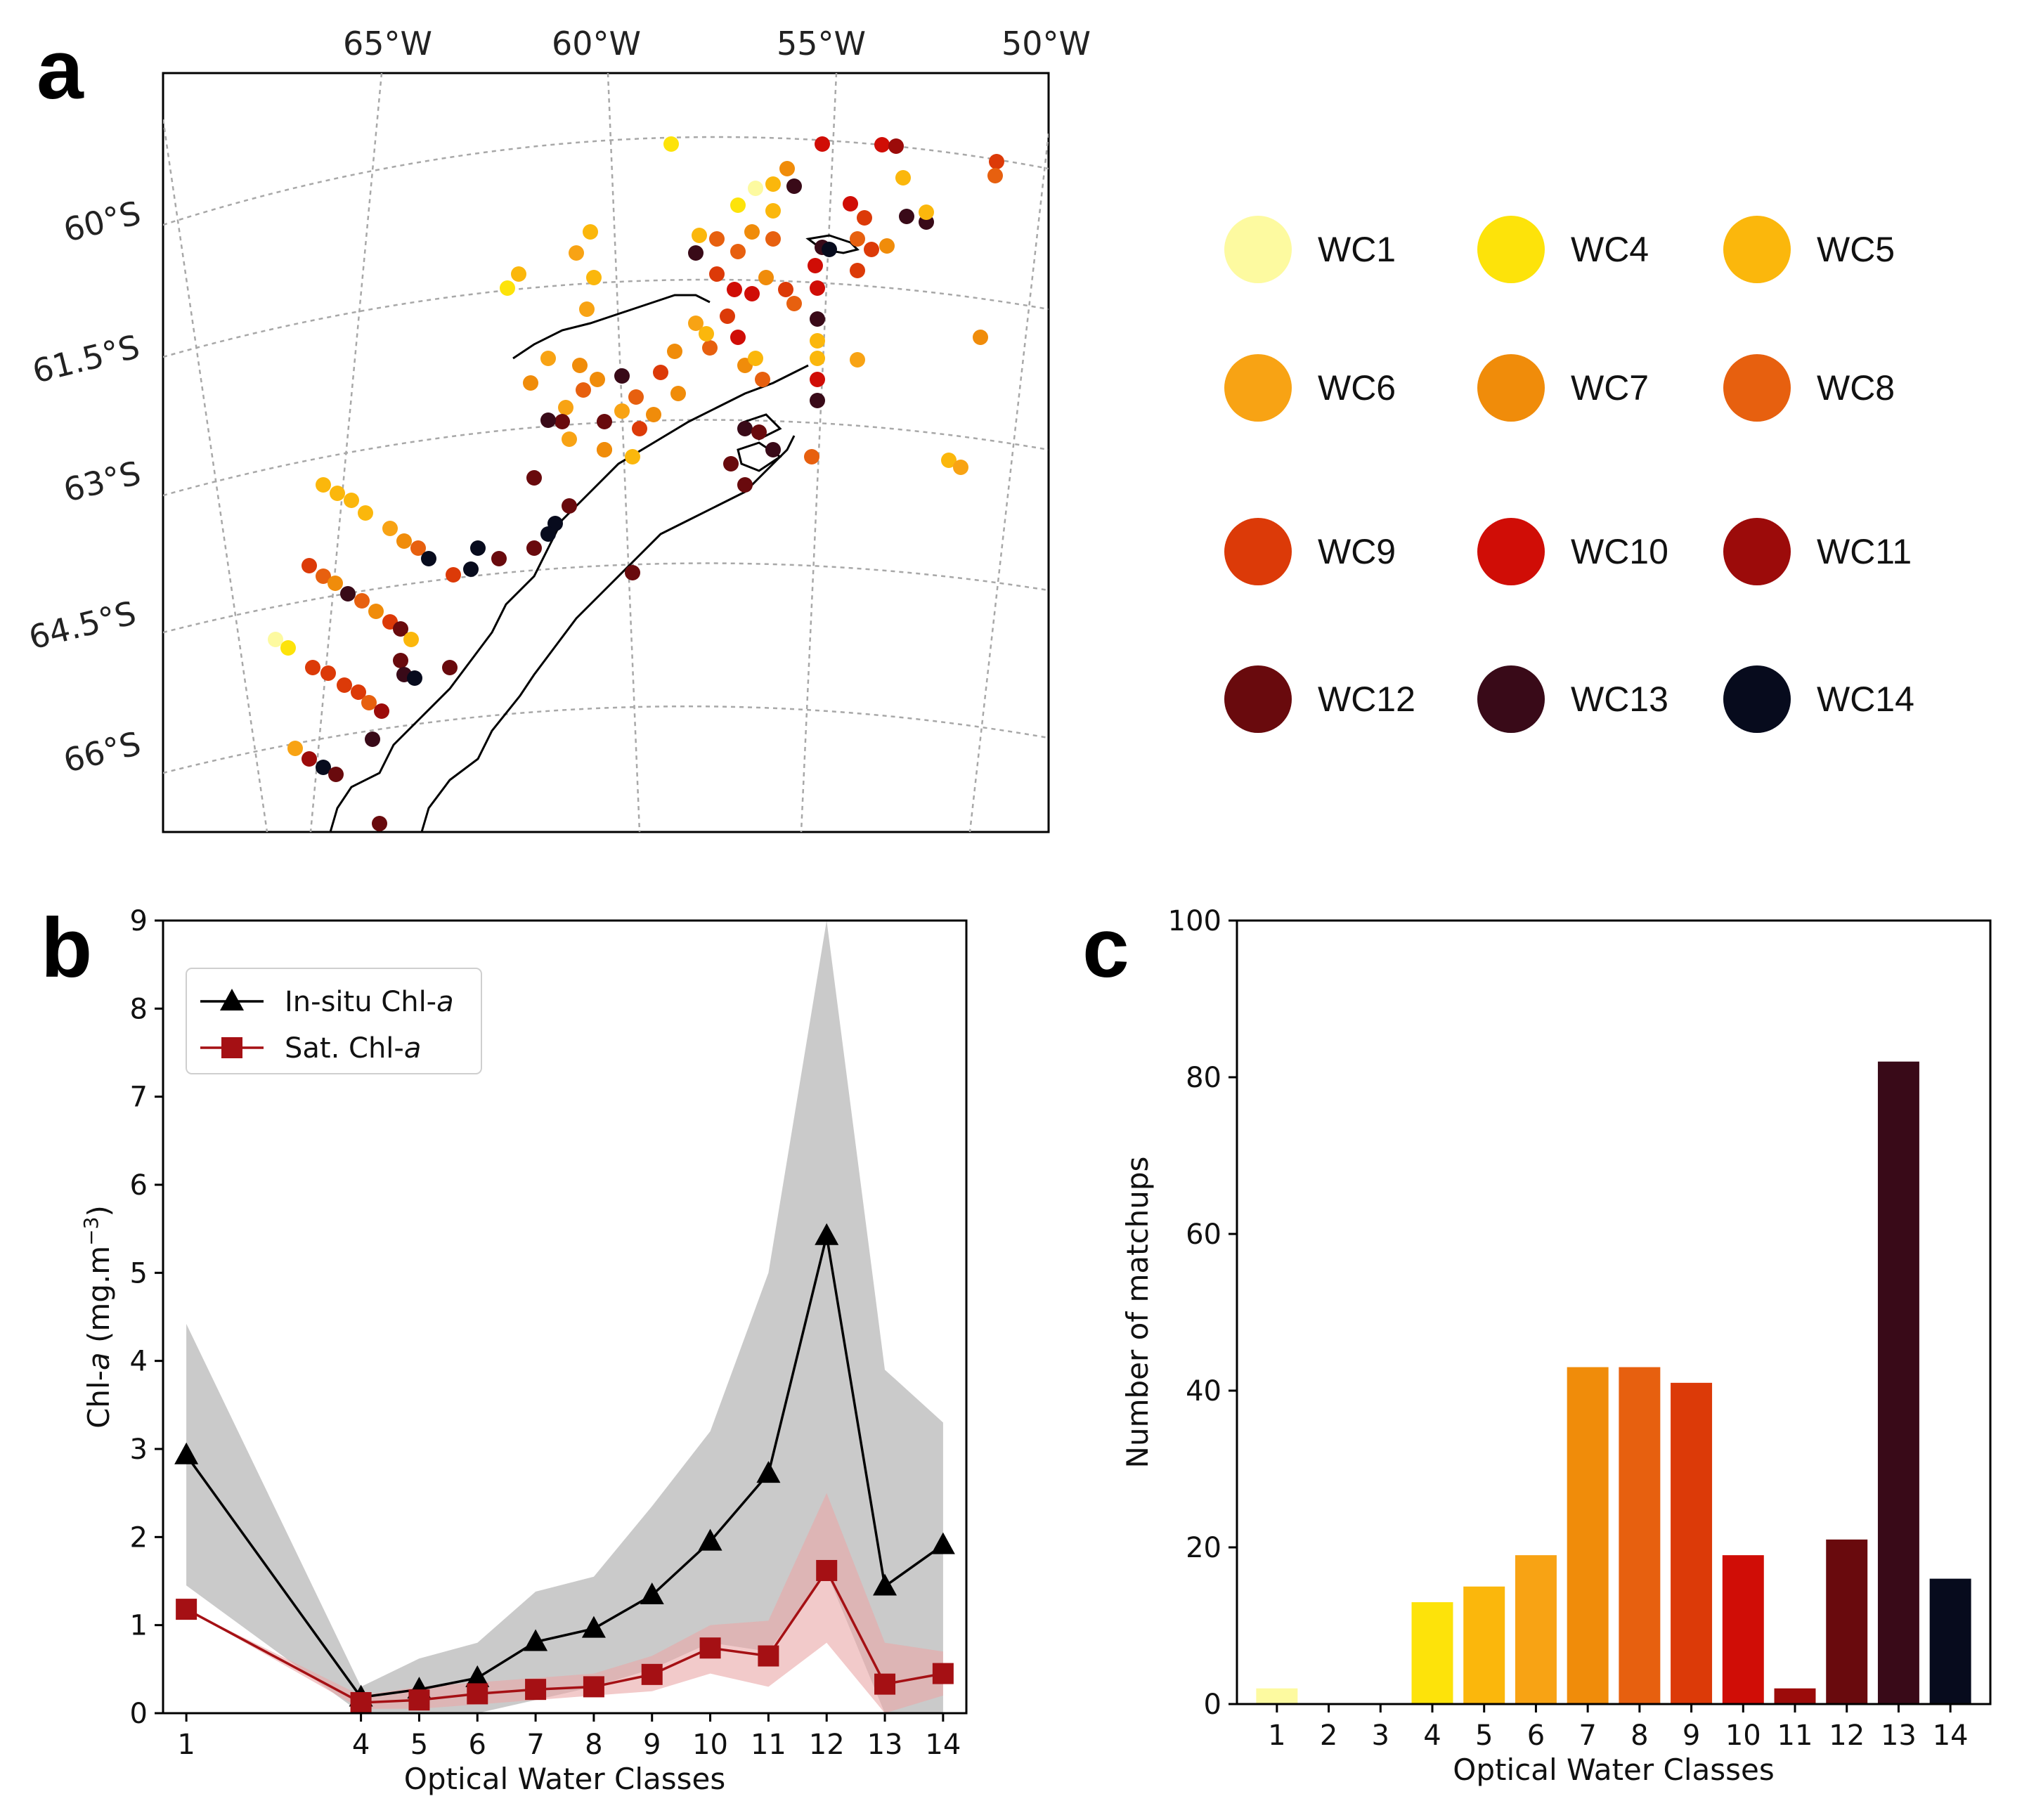 The image size is (2029, 1820). Describe the element at coordinates (1203, 1235) in the screenshot. I see `y-tick-label: 60` at that location.